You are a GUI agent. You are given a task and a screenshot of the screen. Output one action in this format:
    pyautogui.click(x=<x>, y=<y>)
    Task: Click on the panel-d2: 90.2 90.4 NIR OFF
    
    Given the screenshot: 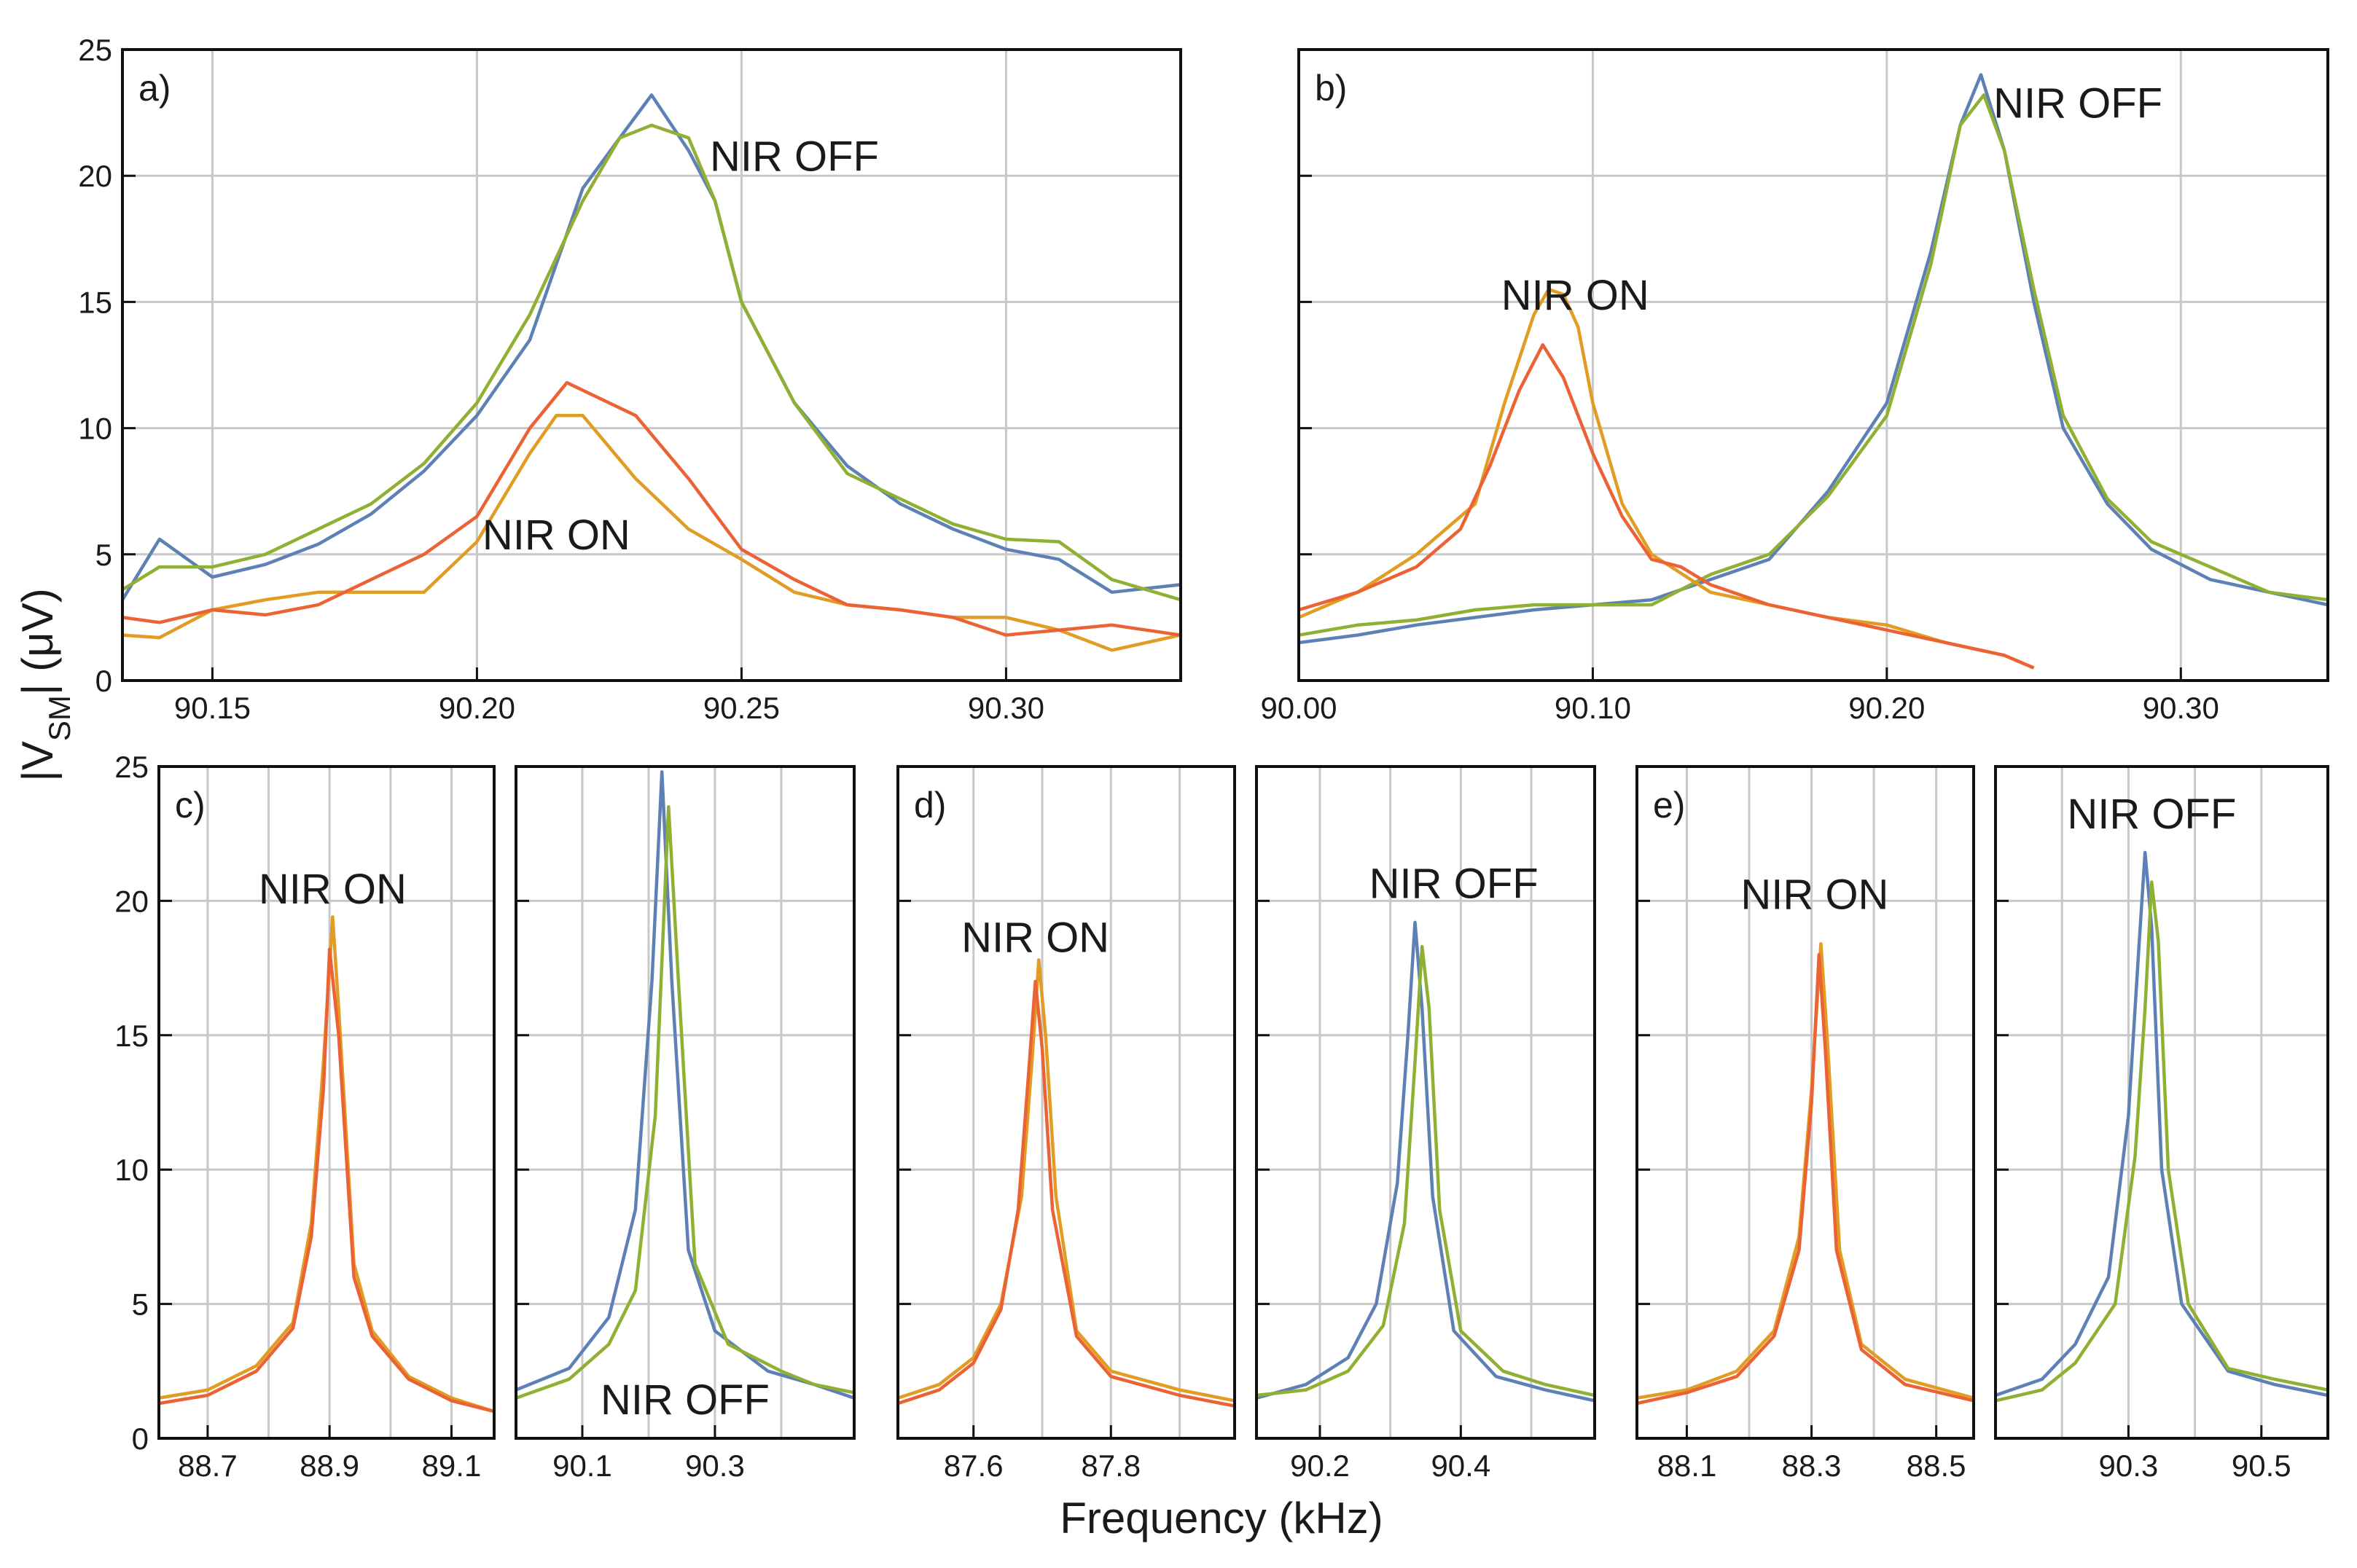 What is the action you would take?
    pyautogui.click(x=1425, y=1124)
    